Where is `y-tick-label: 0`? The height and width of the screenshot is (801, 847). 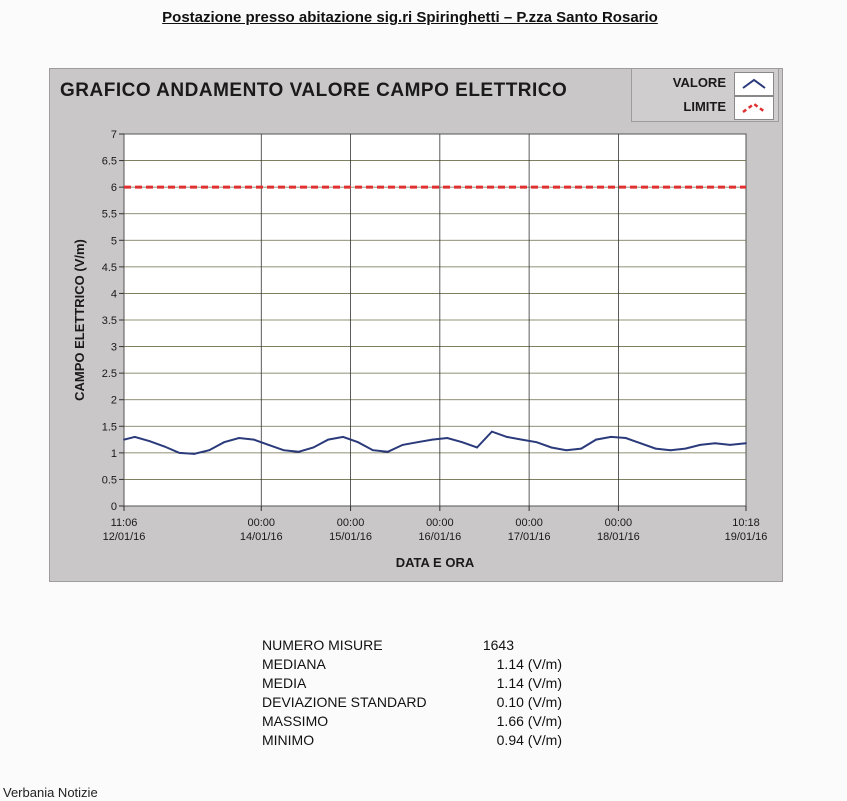
y-tick-label: 0 is located at coordinates (114, 507).